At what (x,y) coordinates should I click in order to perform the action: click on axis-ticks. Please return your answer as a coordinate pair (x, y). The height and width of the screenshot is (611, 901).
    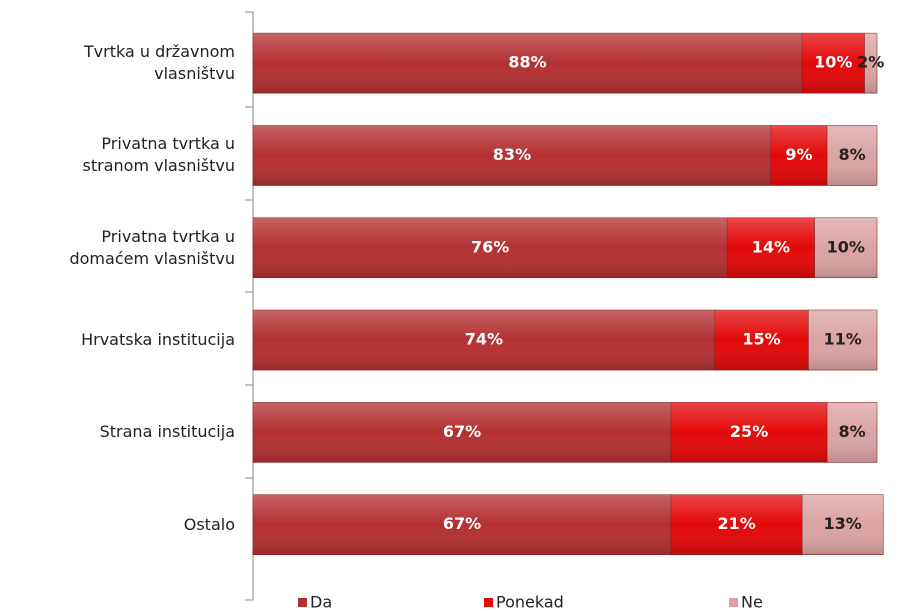
    Looking at the image, I should click on (249, 306).